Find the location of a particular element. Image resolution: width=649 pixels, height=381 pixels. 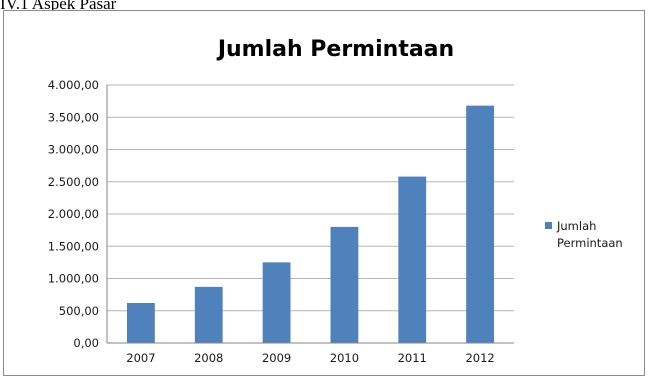

bar-2007 is located at coordinates (141, 323).